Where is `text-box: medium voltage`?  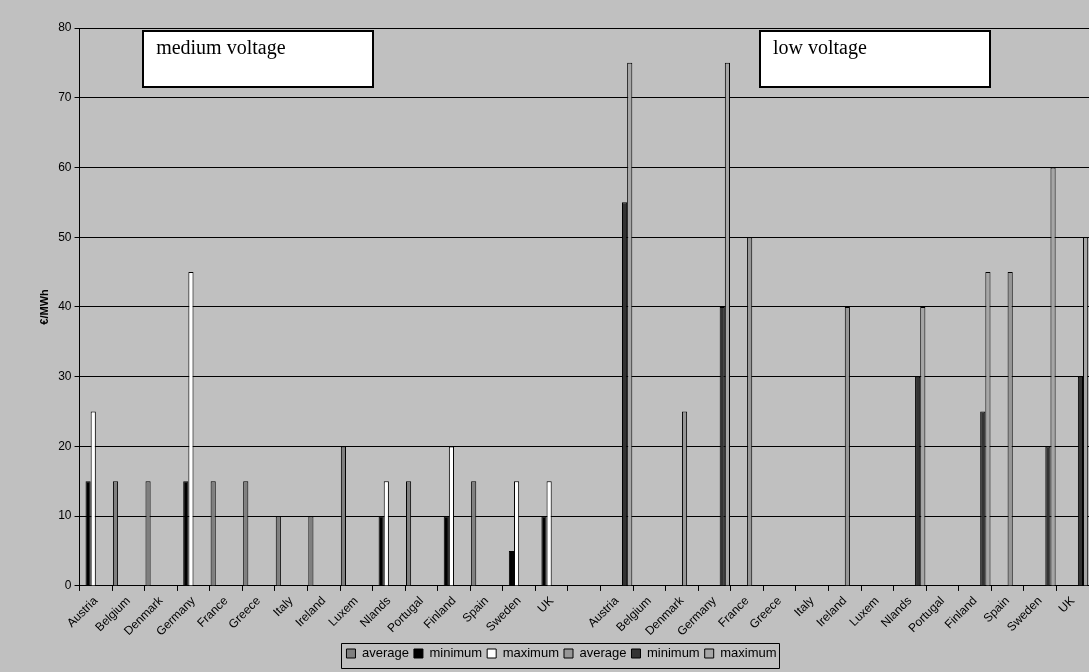 text-box: medium voltage is located at coordinates (258, 59).